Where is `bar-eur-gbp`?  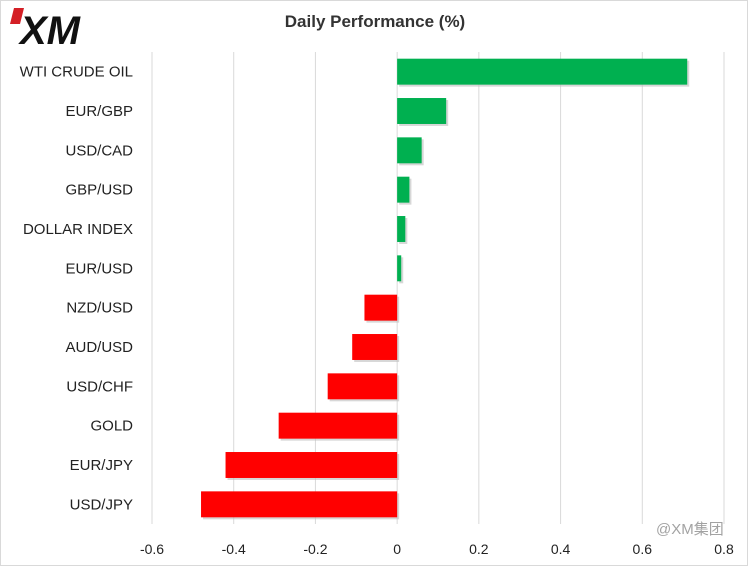
bar-eur-gbp is located at coordinates (422, 111).